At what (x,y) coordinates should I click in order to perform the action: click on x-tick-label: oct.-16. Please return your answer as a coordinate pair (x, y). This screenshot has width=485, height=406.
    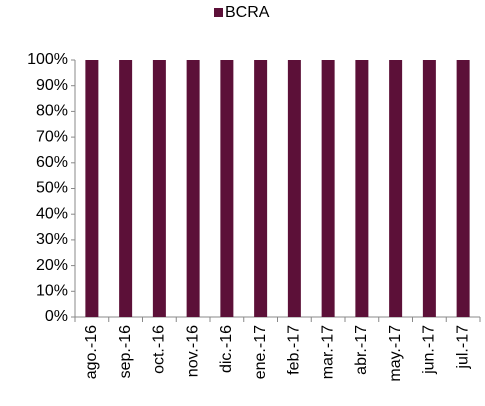
    Looking at the image, I should click on (159, 349).